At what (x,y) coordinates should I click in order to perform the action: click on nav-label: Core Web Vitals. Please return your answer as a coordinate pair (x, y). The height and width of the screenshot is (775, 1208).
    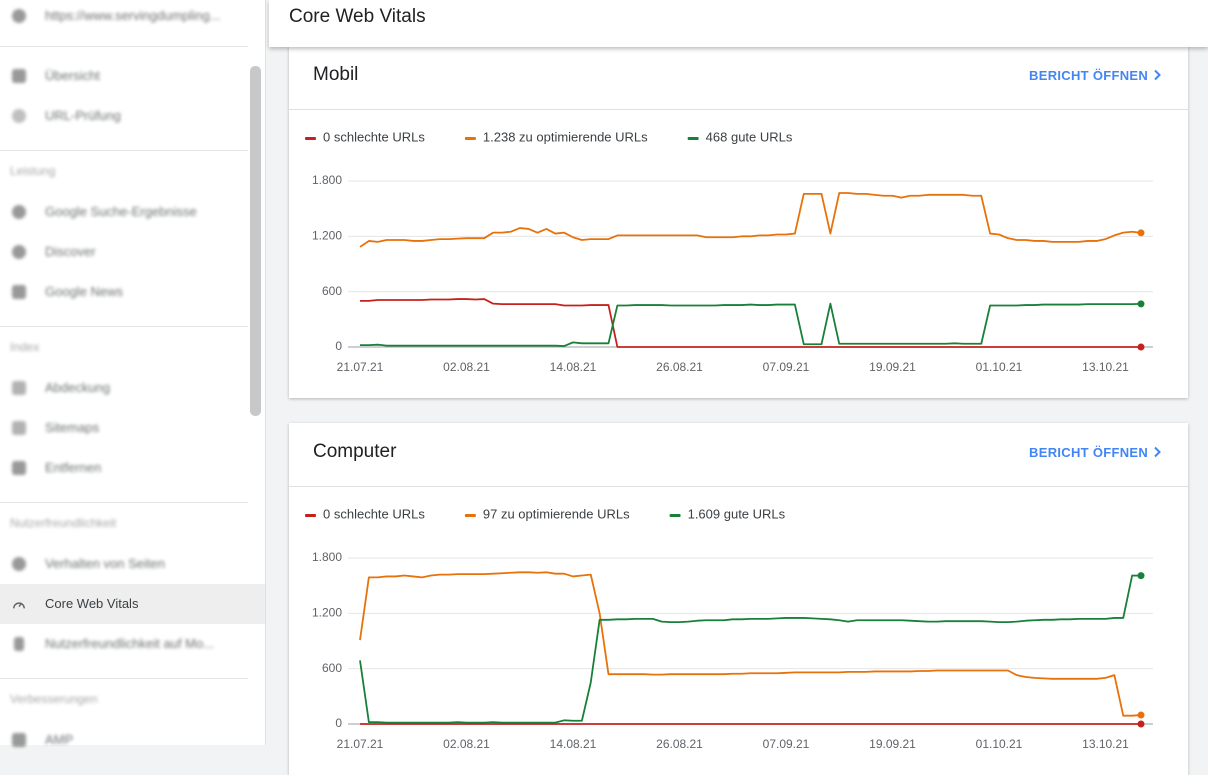
    Looking at the image, I should click on (92, 603).